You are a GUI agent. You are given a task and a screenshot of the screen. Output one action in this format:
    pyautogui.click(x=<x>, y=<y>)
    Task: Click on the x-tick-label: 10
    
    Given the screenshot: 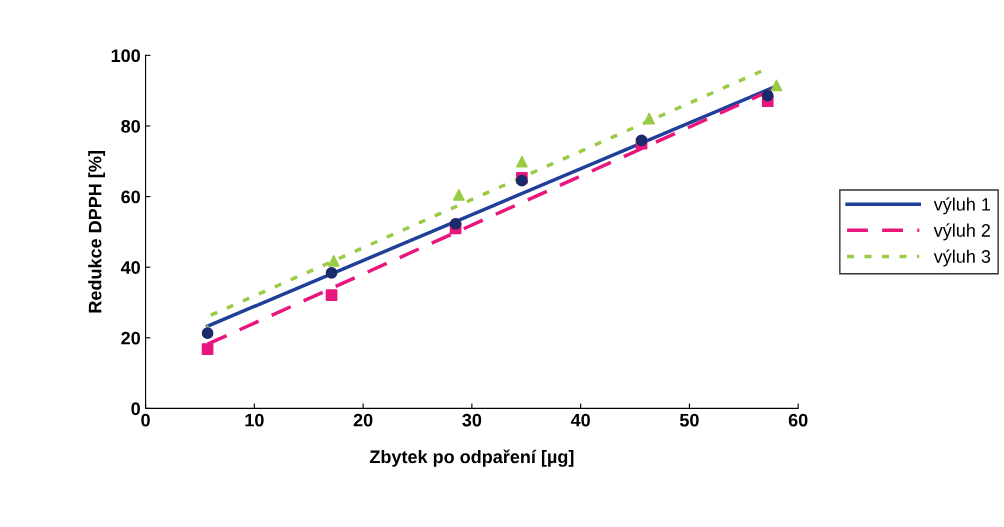 What is the action you would take?
    pyautogui.click(x=254, y=420)
    